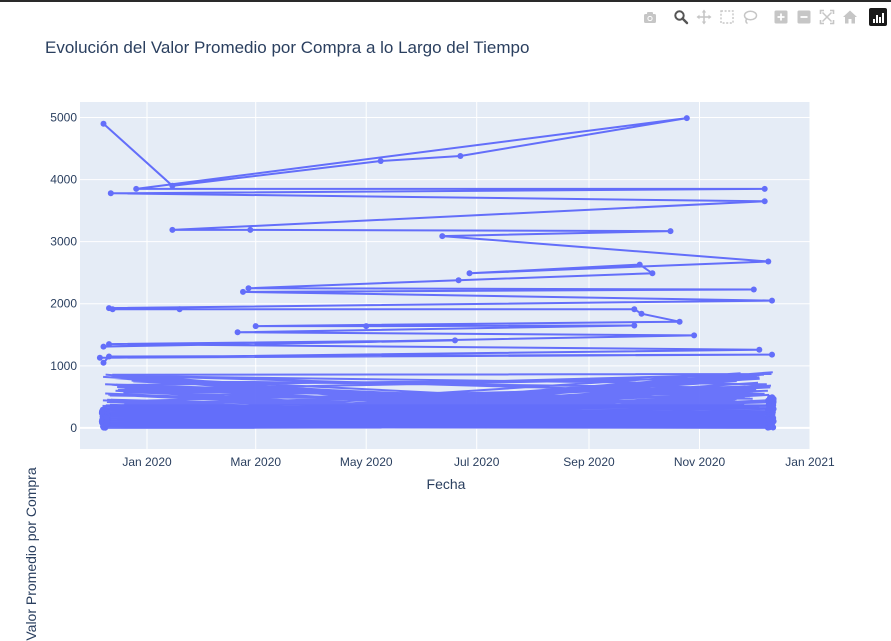 This screenshot has width=891, height=641. I want to click on dense-data-band, so click(437, 401).